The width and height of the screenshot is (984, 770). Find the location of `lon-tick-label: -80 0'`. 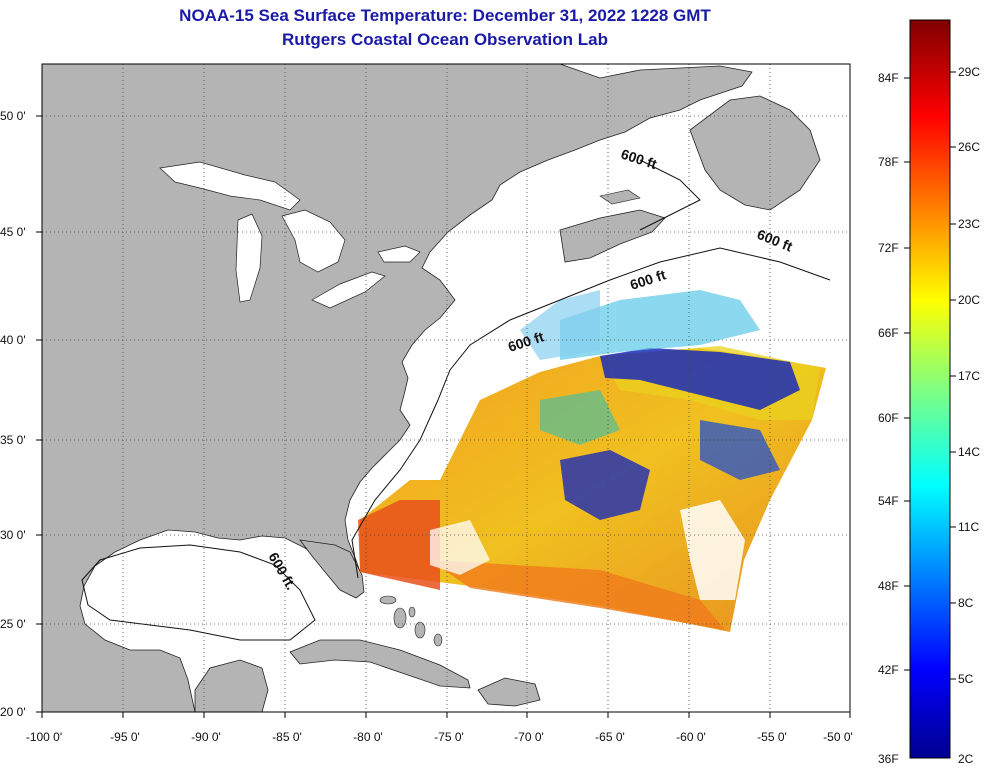

lon-tick-label: -80 0' is located at coordinates (368, 737).